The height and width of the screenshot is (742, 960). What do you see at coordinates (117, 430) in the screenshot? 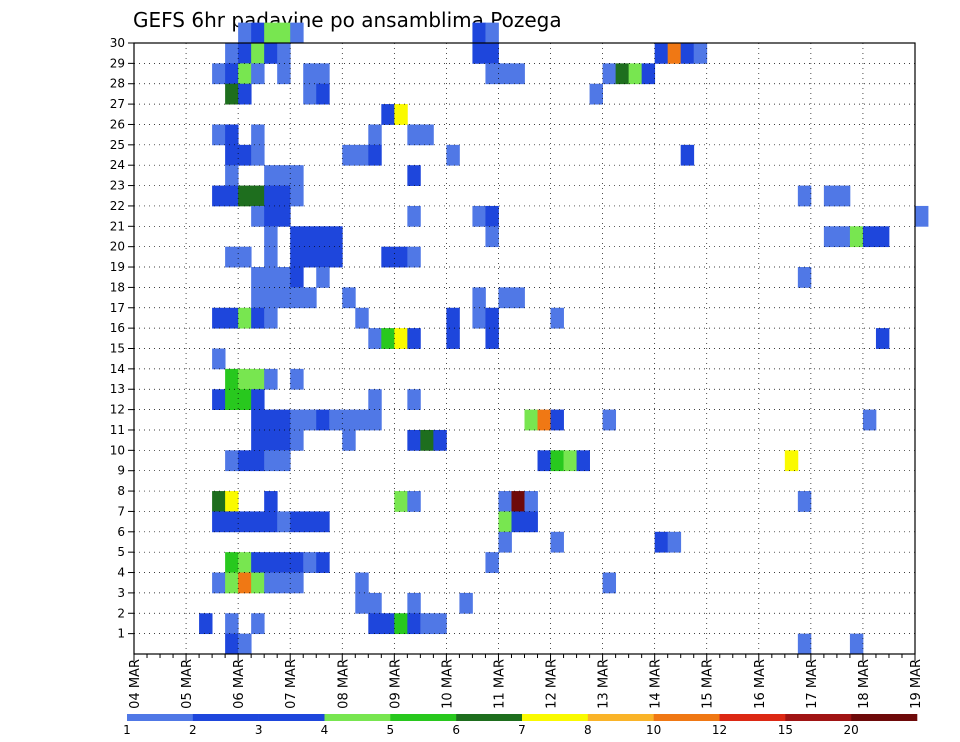
I see `y-tick-label: 11` at bounding box center [117, 430].